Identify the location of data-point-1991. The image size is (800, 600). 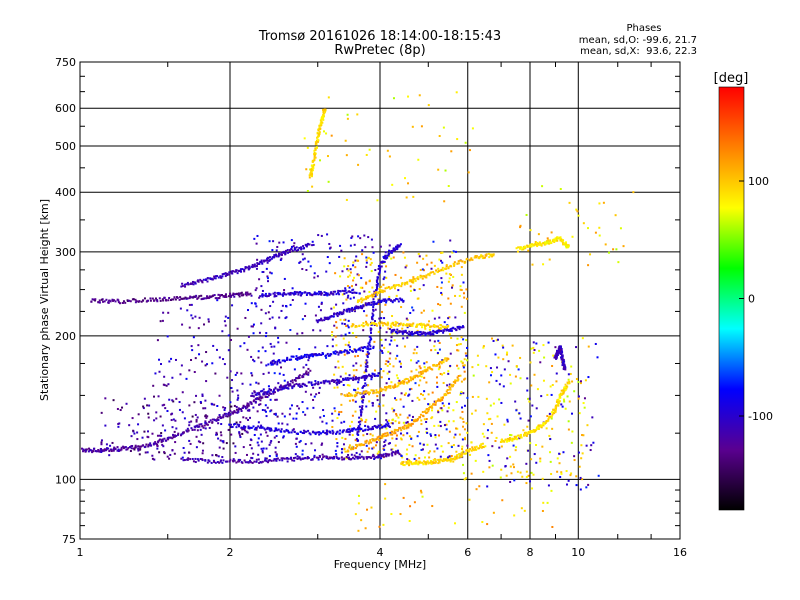
(264, 394).